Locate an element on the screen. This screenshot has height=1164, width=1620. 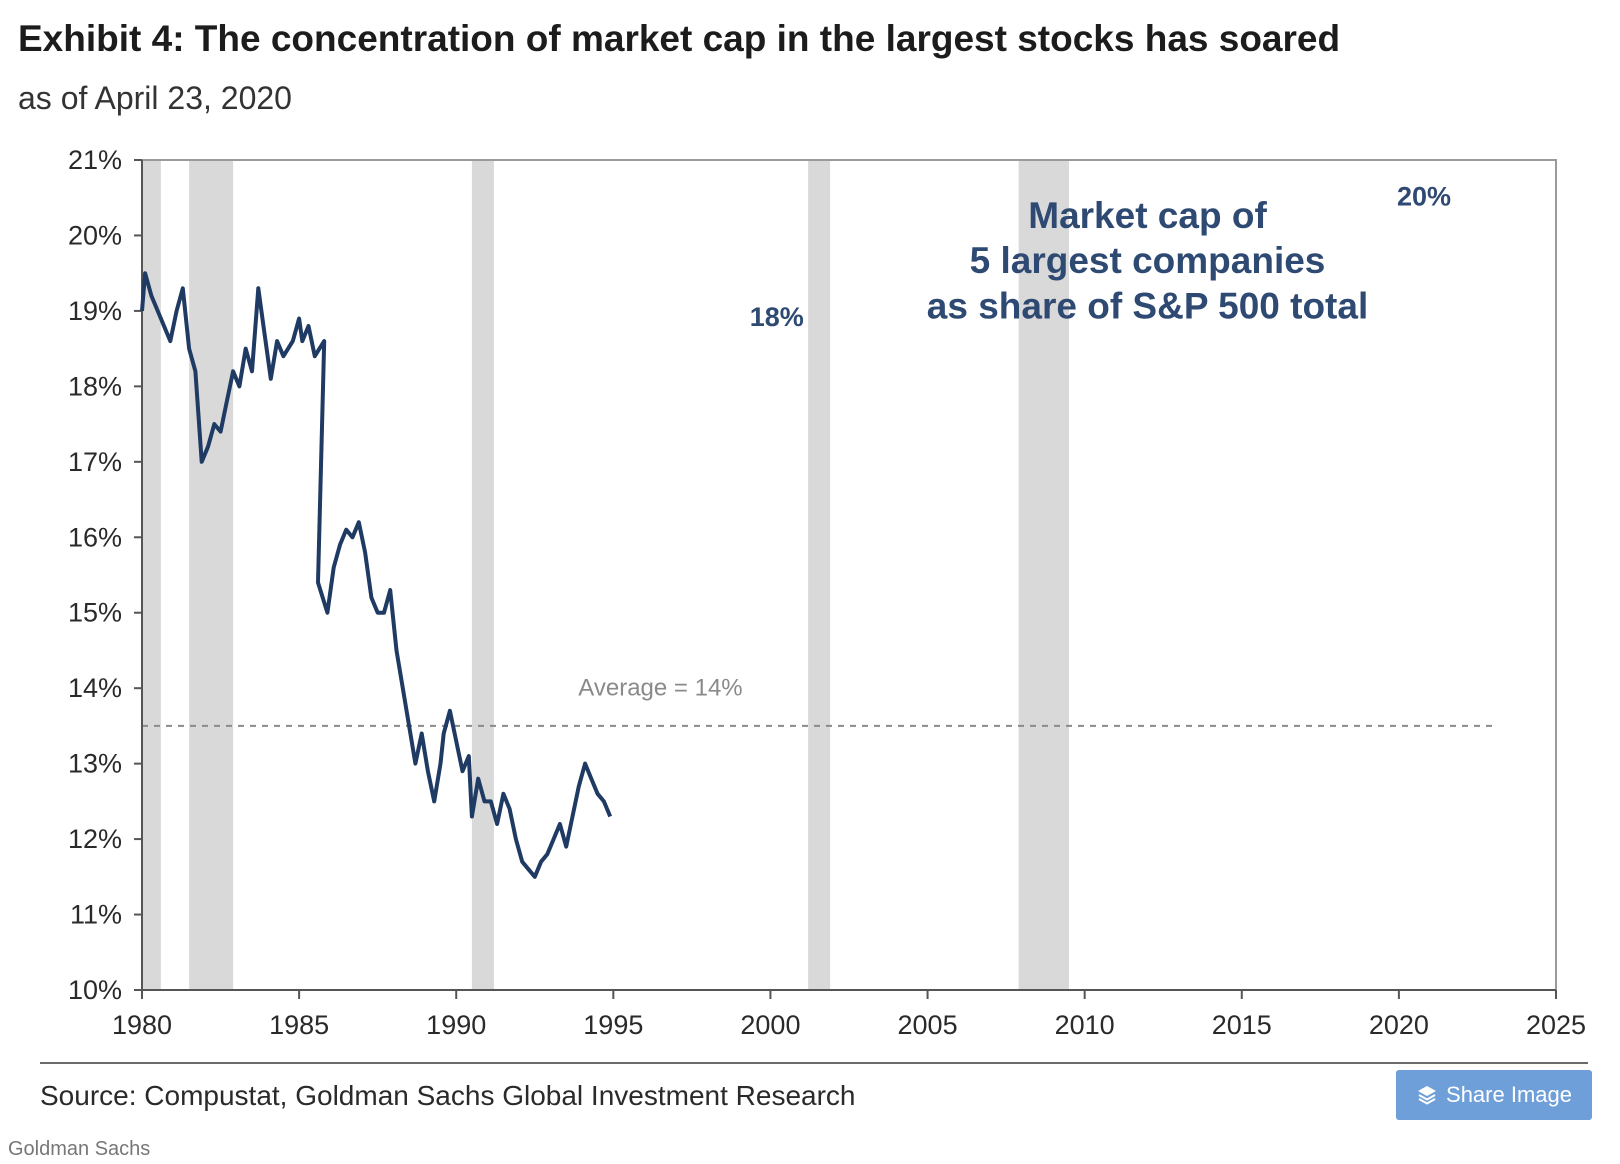
annotation-0: Market cap of is located at coordinates (1147, 215).